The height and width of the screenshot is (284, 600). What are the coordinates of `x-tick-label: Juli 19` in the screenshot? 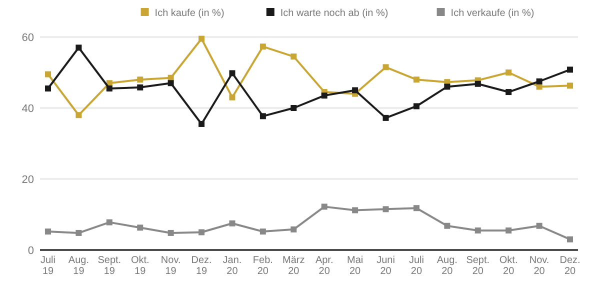 It's located at (48, 266).